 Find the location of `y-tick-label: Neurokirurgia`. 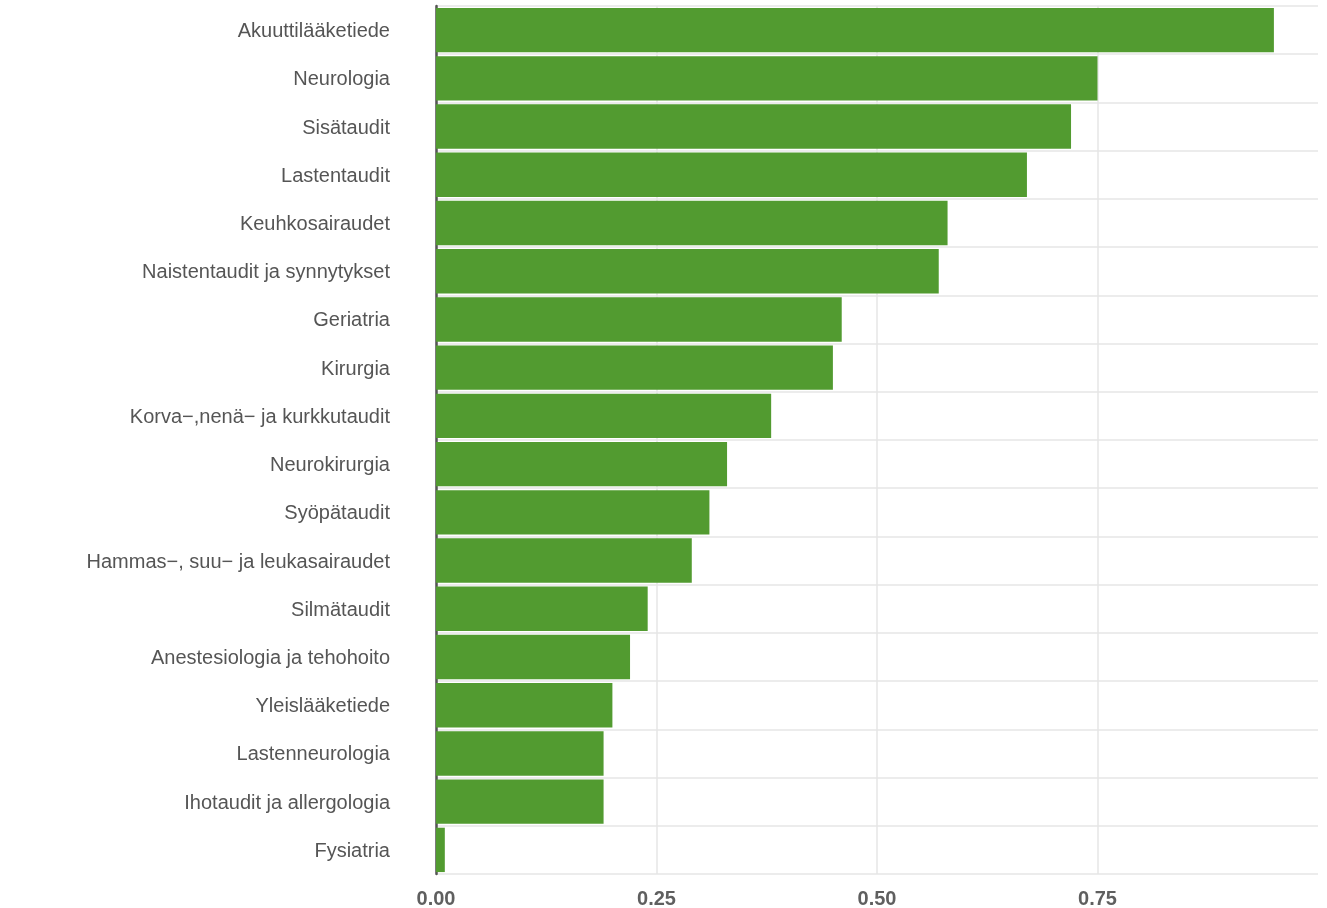

y-tick-label: Neurokirurgia is located at coordinates (330, 464).